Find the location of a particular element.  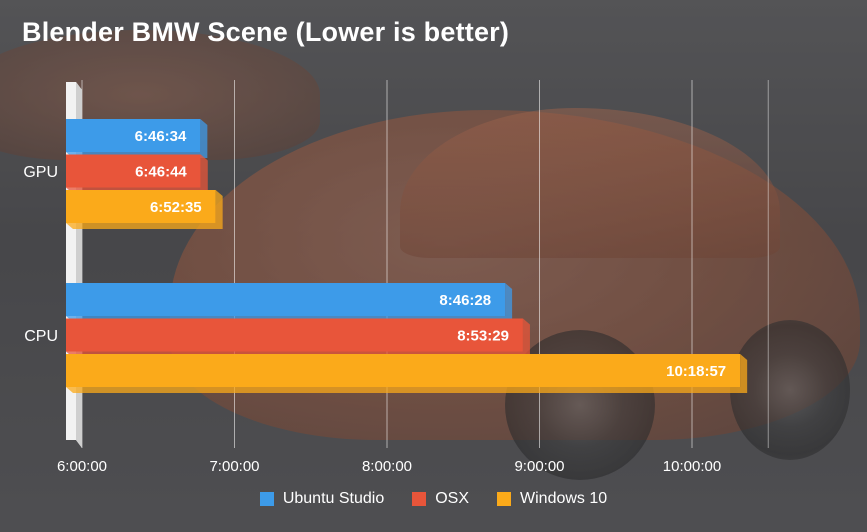

x-tick-label: 6:00:00 is located at coordinates (82, 466).